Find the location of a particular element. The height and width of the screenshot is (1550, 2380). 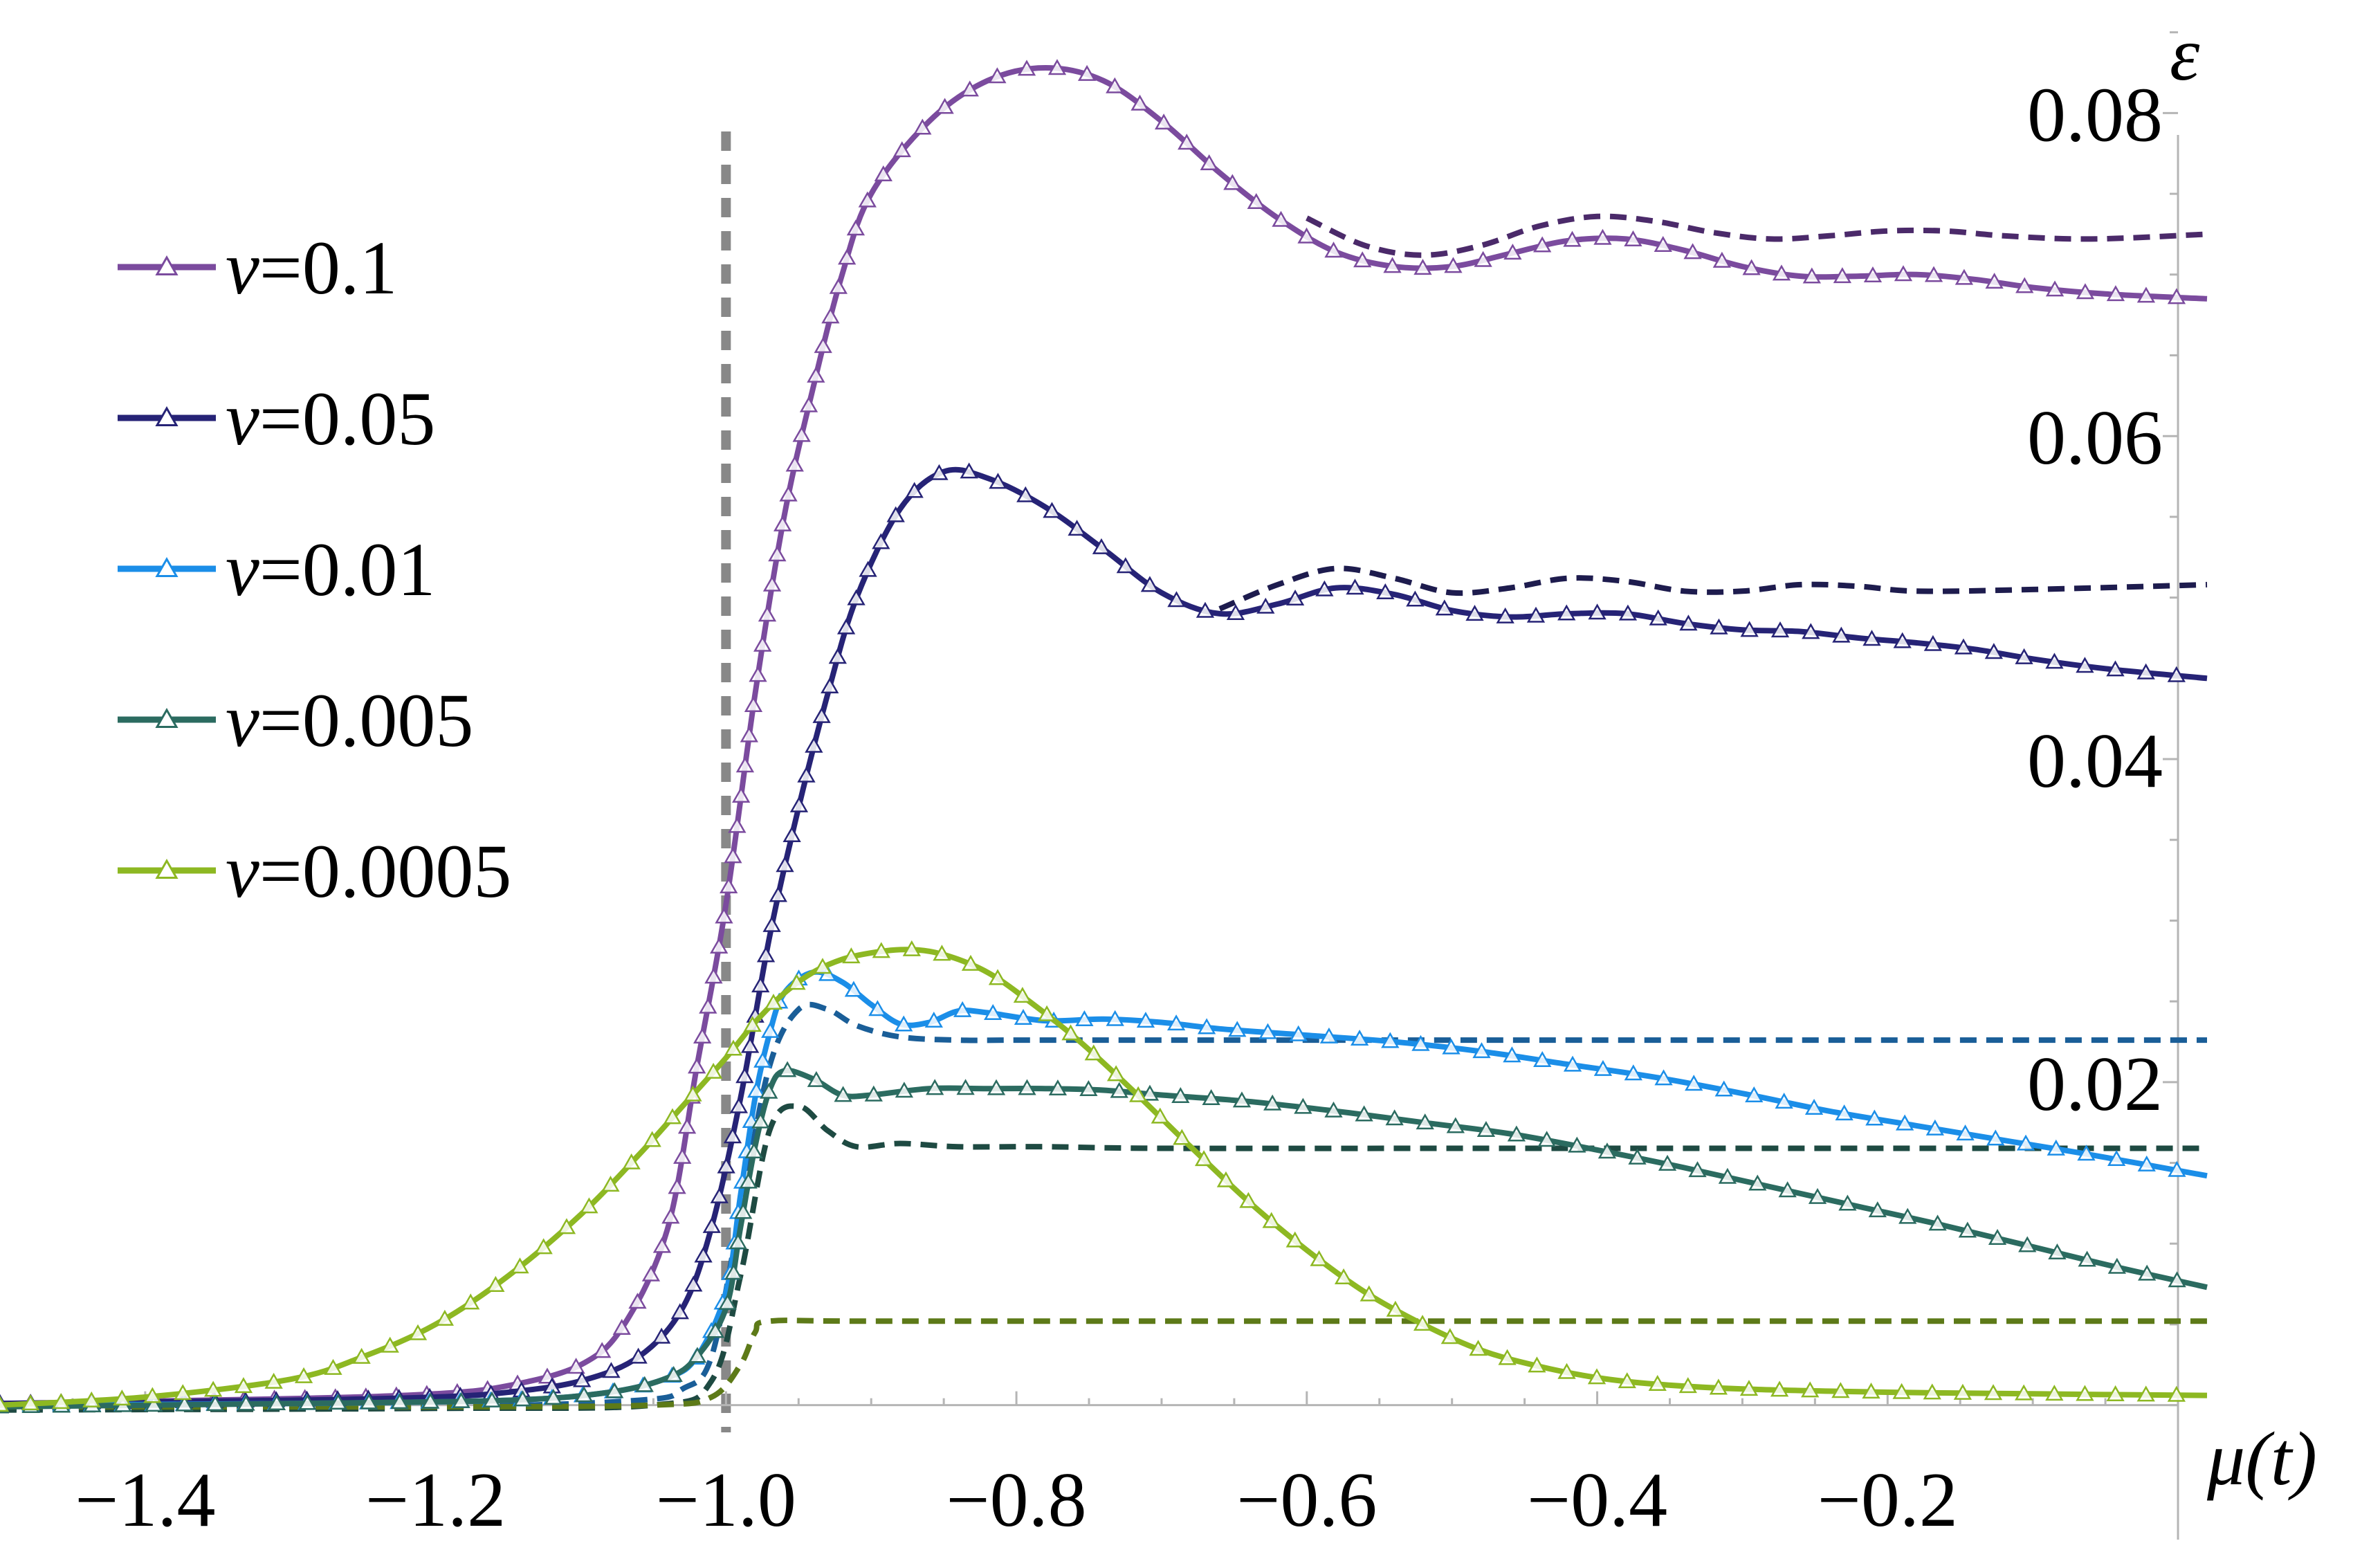

legend-marker is located at coordinates (166, 566).